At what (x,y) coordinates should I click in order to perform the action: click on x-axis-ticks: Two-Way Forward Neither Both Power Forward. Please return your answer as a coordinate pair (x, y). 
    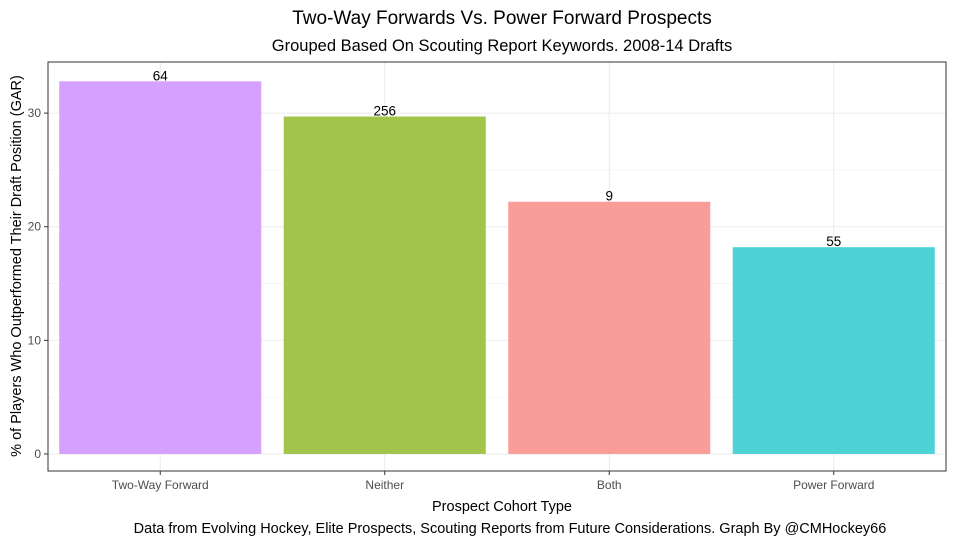
    Looking at the image, I should click on (493, 481).